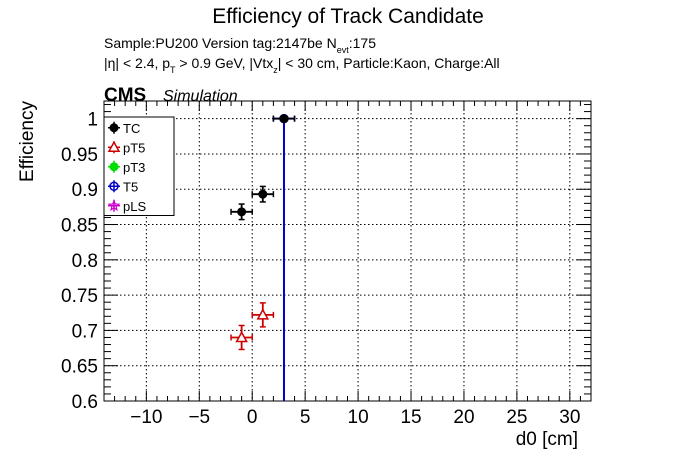 The height and width of the screenshot is (472, 696). I want to click on simulation-label: Simulation, so click(200, 96).